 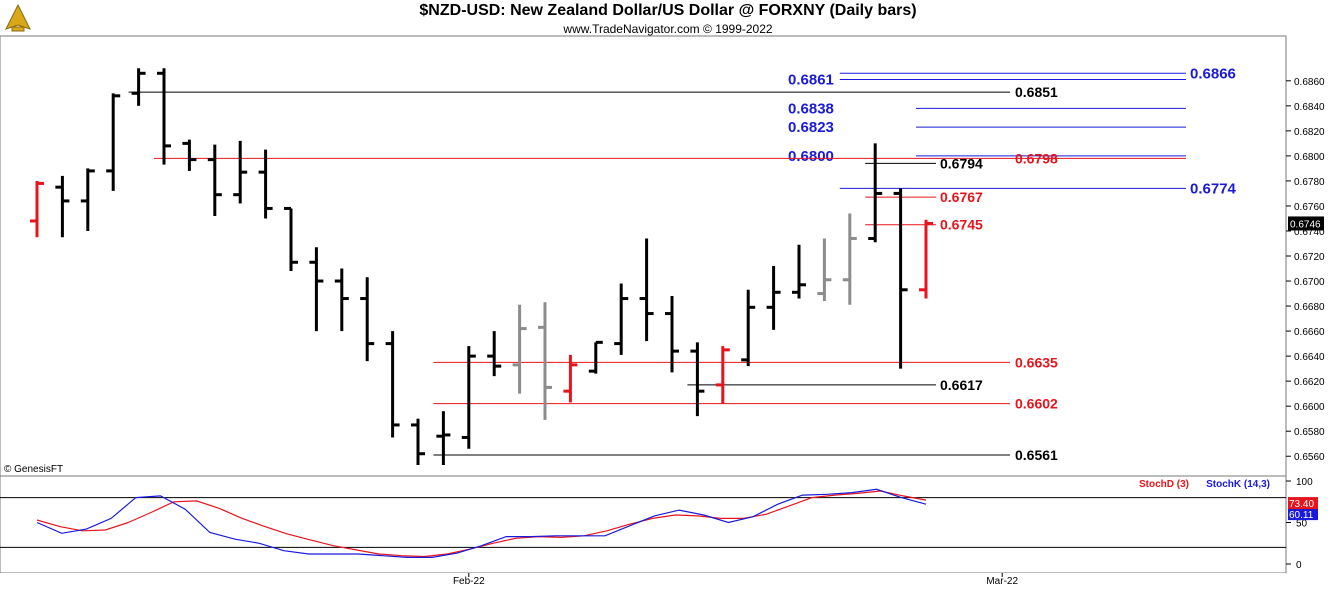 I want to click on level-label: 0.6851, so click(x=1036, y=92).